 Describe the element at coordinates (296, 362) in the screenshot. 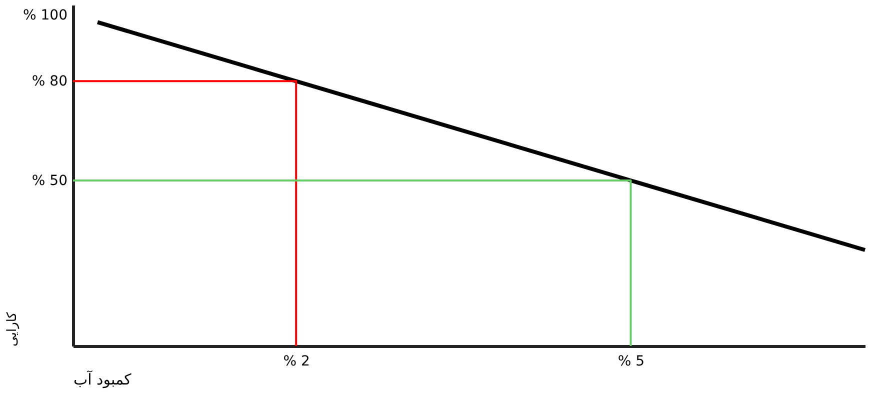

I see `x-tick-label: % 2` at that location.